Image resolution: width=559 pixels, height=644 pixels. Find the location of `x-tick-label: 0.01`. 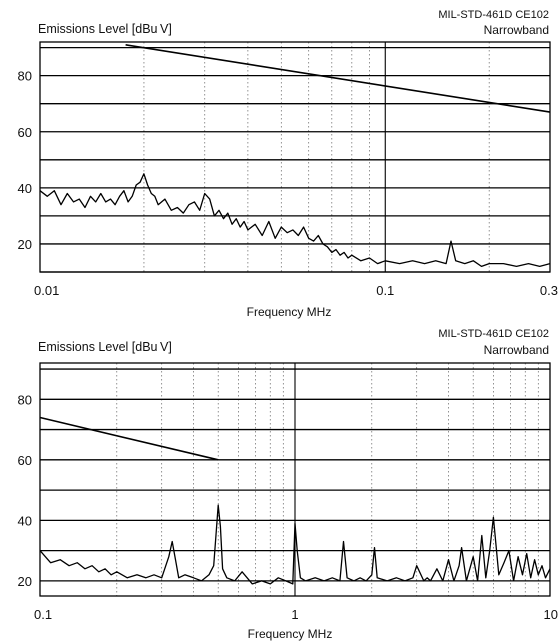

x-tick-label: 0.01 is located at coordinates (46, 290).